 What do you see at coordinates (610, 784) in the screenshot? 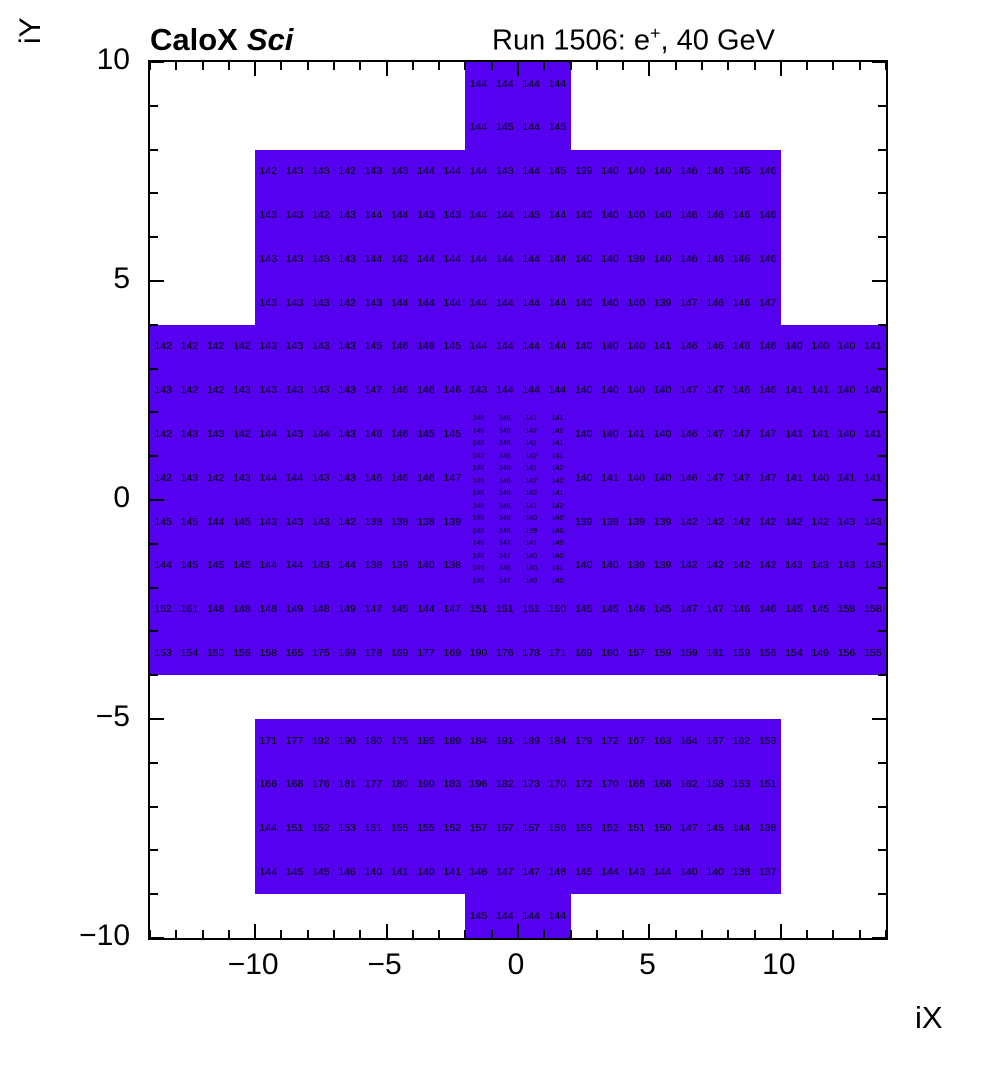
I see `heatmap-cell: 170` at bounding box center [610, 784].